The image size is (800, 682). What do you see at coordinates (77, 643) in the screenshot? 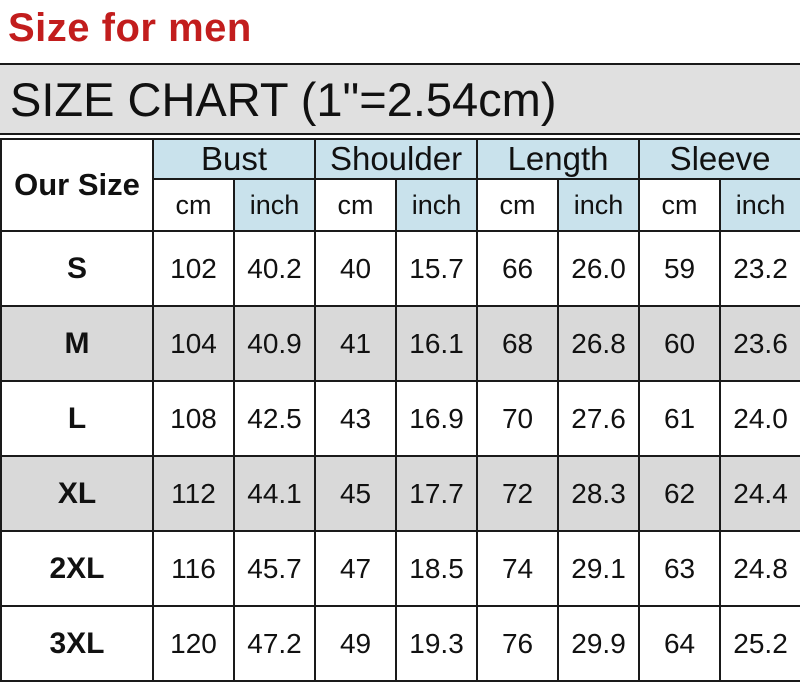
I see `size-label: 3XL` at bounding box center [77, 643].